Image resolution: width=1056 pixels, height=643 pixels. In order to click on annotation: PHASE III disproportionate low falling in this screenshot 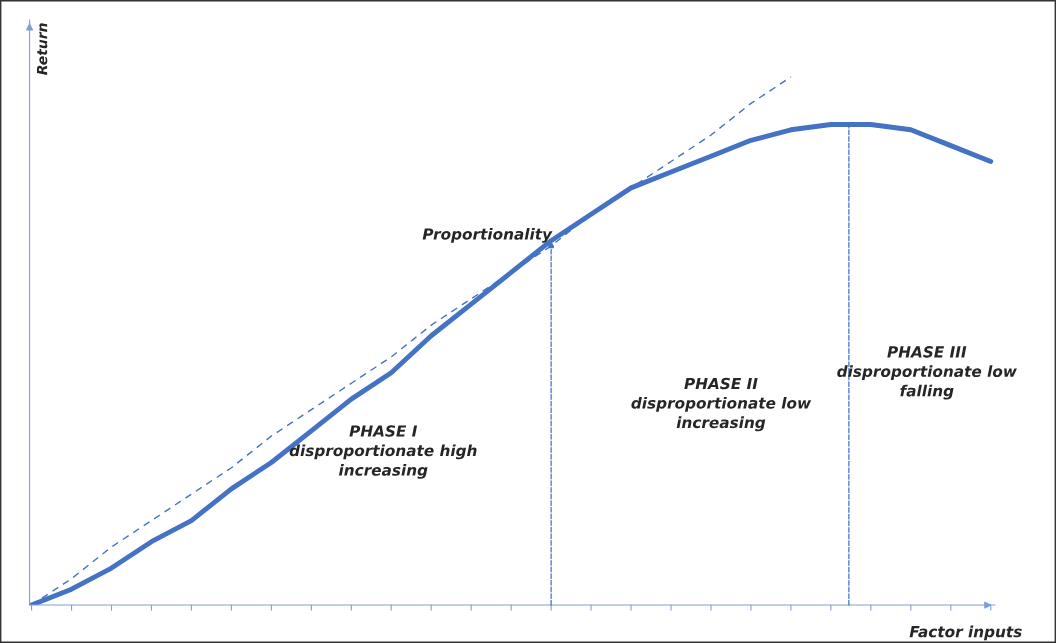, I will do `click(927, 373)`.